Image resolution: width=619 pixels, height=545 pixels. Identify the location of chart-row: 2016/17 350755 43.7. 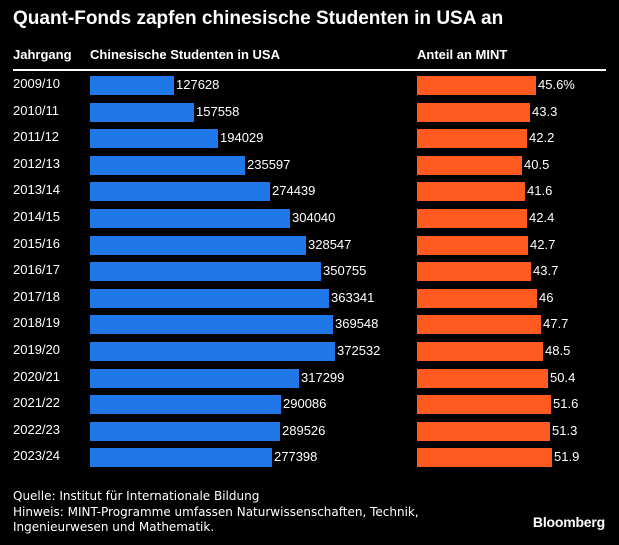
(309, 271).